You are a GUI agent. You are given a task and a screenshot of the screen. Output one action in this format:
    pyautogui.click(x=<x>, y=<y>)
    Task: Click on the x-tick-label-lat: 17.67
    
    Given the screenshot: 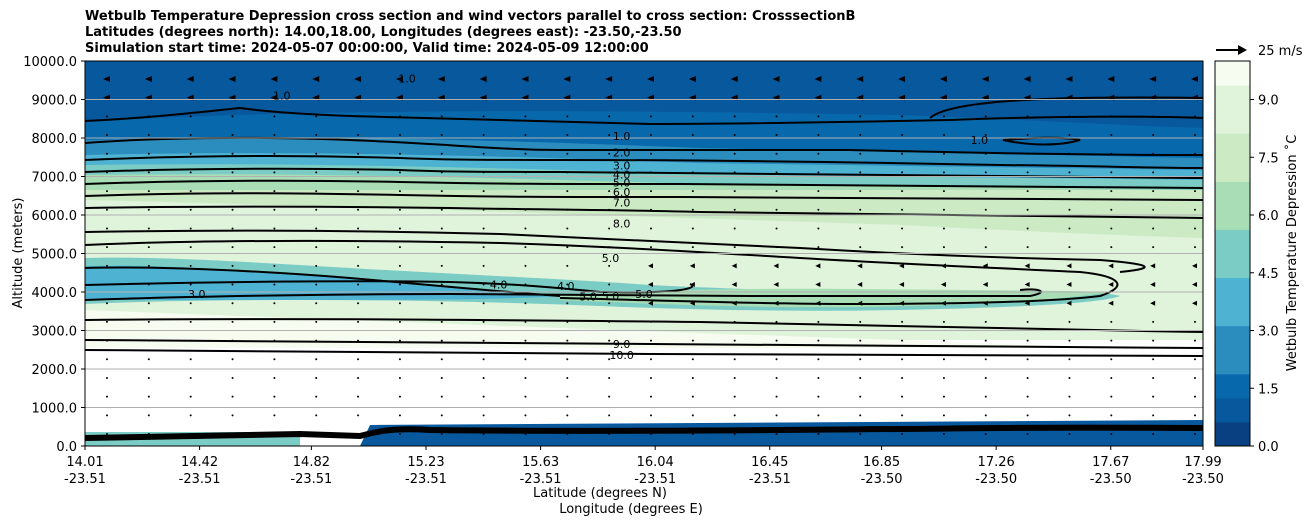 What is the action you would take?
    pyautogui.click(x=1110, y=462)
    